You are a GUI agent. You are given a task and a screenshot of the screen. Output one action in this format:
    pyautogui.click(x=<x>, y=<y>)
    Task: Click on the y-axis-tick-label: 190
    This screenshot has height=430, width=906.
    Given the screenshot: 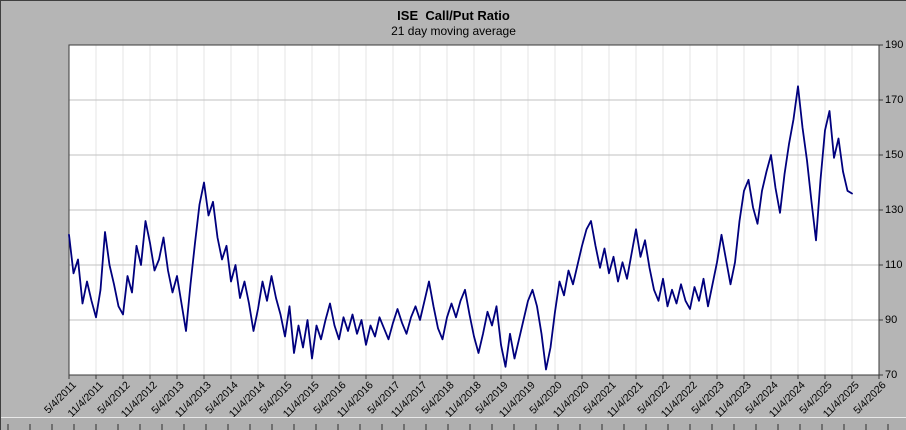 What is the action you would take?
    pyautogui.click(x=894, y=45)
    